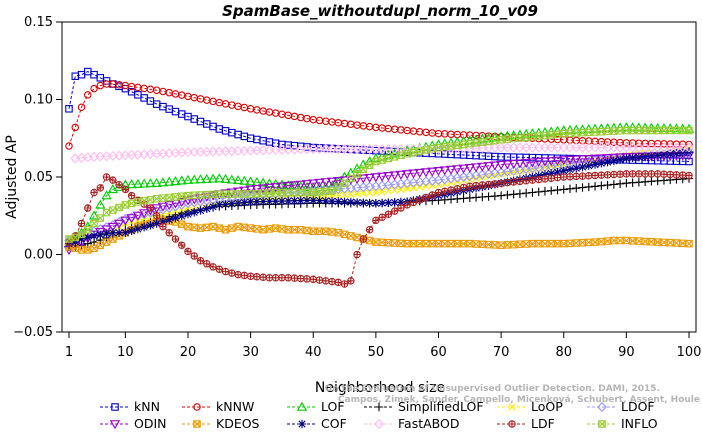  I want to click on legend-item-loop: LoOP, so click(530, 406).